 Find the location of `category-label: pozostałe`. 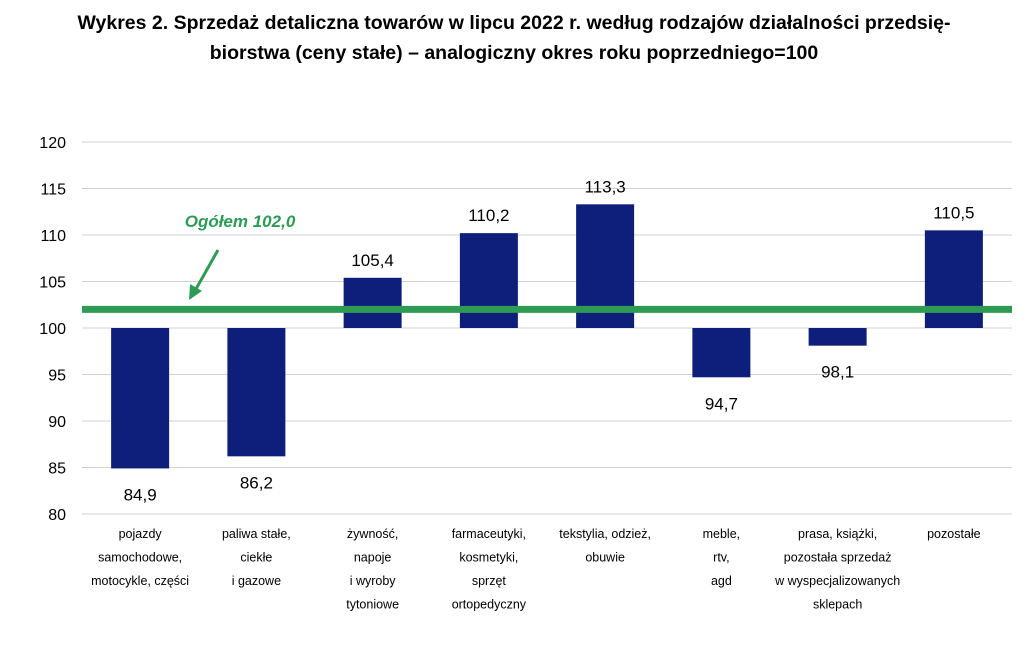

category-label: pozostałe is located at coordinates (954, 534).